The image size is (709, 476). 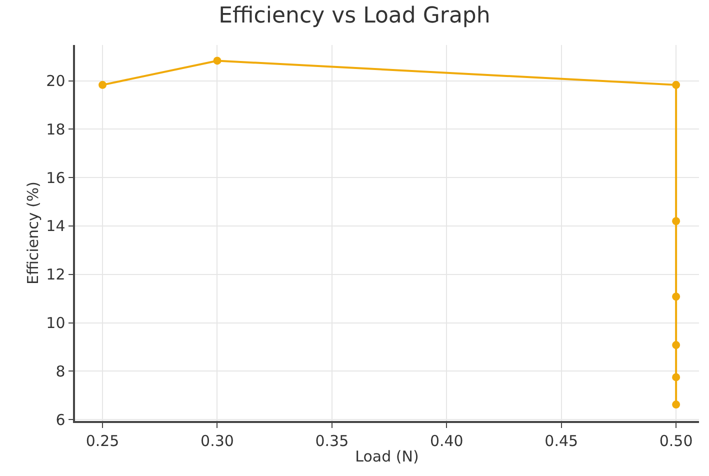 What do you see at coordinates (56, 226) in the screenshot?
I see `y-tick-label: 14` at bounding box center [56, 226].